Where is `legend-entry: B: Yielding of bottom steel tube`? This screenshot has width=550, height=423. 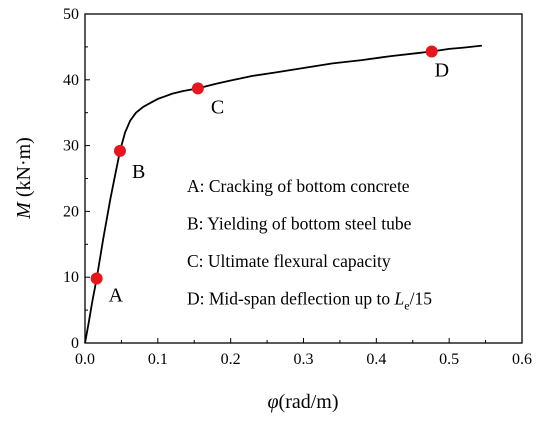 legend-entry: B: Yielding of bottom steel tube is located at coordinates (299, 224).